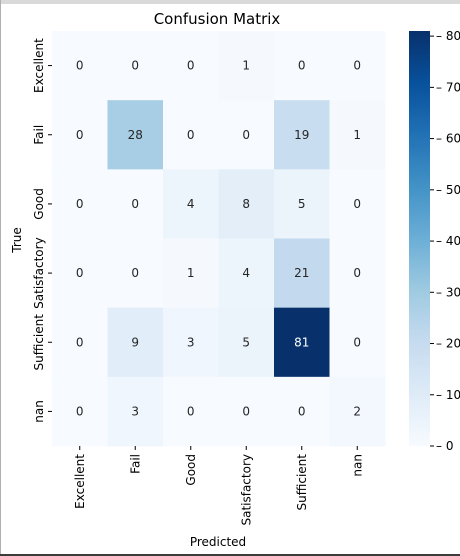  I want to click on x-axis-label: Predicted, so click(218, 542).